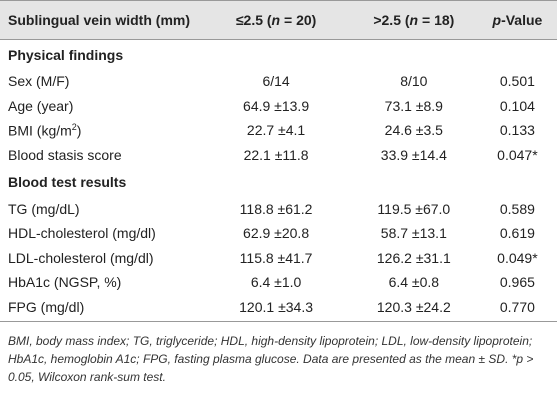 The width and height of the screenshot is (557, 419). I want to click on data-row: Sex (M/F) 6/14 8/10 0.501, so click(278, 81).